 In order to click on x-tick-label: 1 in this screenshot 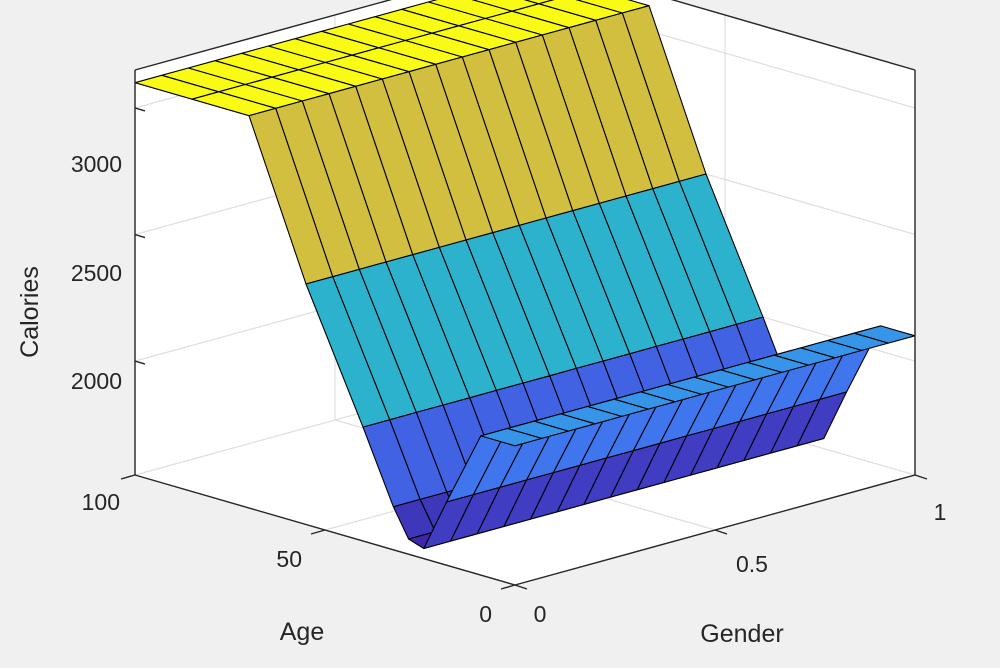, I will do `click(940, 512)`.